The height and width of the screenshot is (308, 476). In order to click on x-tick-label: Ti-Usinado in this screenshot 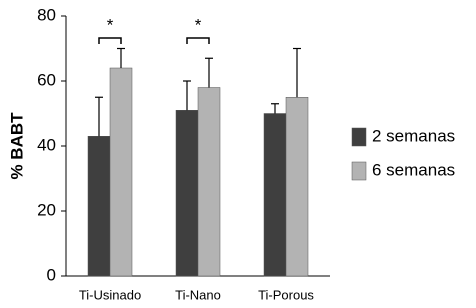, I will do `click(110, 294)`.